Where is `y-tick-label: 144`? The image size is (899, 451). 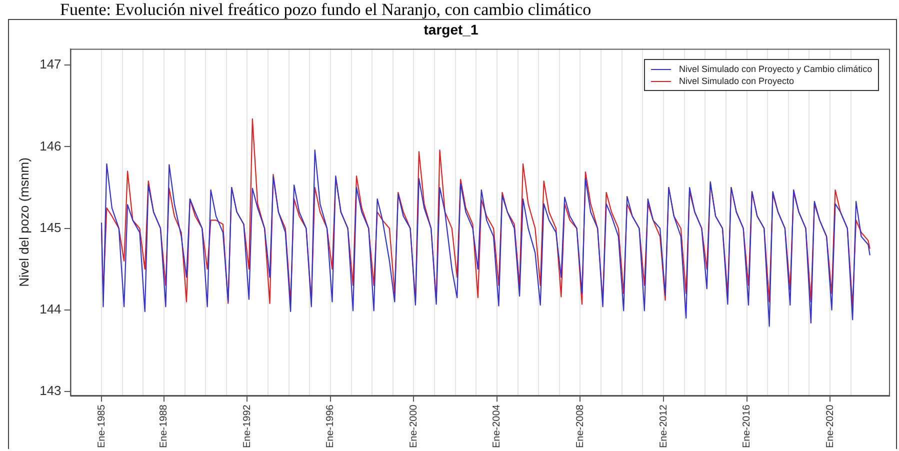 y-tick-label: 144 is located at coordinates (51, 309).